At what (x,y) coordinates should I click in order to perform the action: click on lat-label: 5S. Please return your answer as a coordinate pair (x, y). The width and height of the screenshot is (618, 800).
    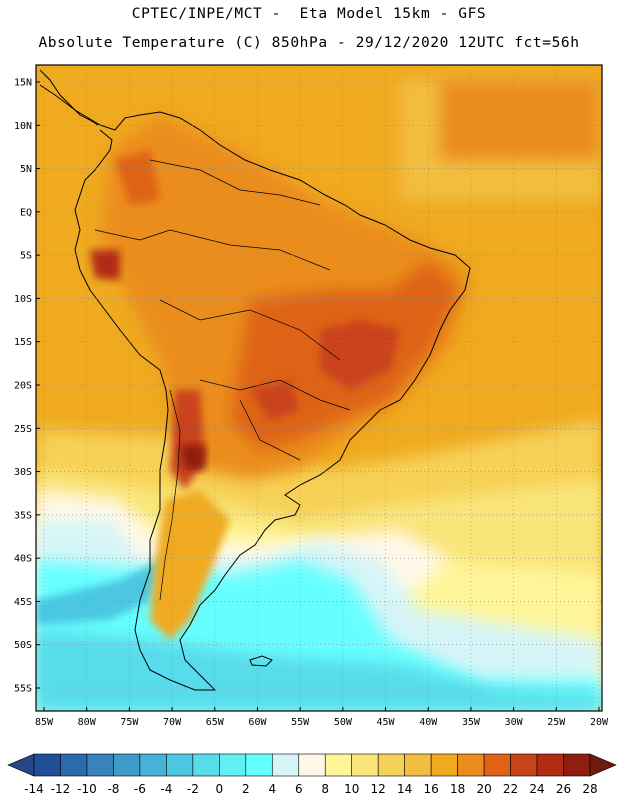
    Looking at the image, I should click on (26, 256).